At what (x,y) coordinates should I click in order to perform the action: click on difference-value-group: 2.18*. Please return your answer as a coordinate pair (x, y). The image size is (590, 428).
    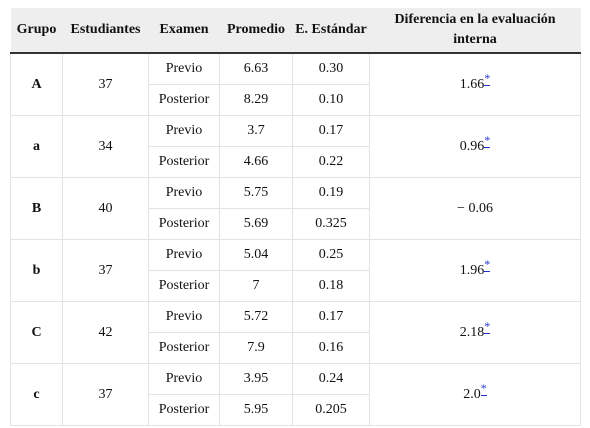
    Looking at the image, I should click on (475, 329).